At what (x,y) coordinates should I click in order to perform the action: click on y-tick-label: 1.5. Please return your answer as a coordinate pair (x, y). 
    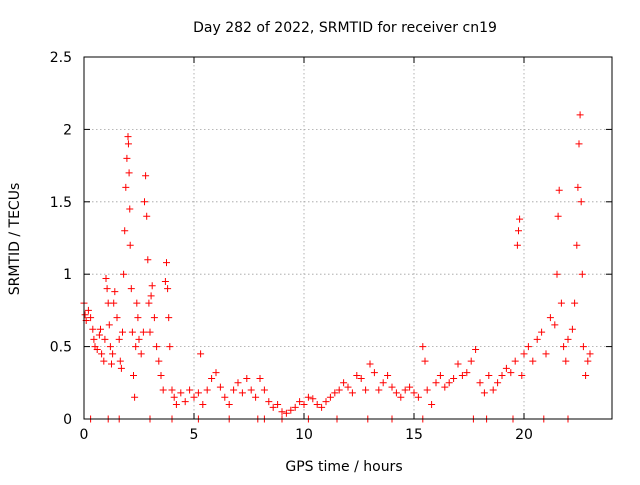
    Looking at the image, I should click on (61, 203).